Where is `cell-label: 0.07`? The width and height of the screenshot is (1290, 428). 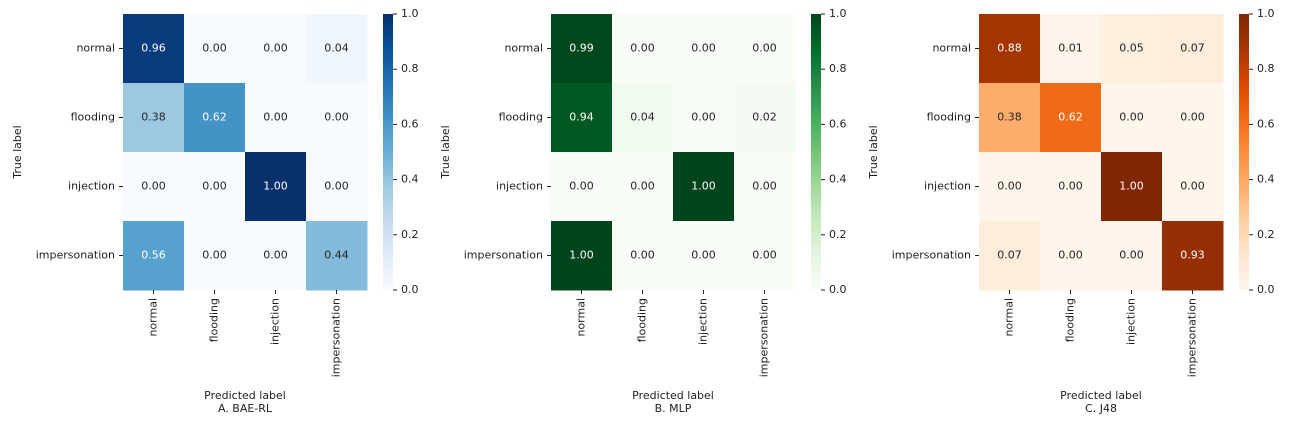
cell-label: 0.07 is located at coordinates (1009, 255).